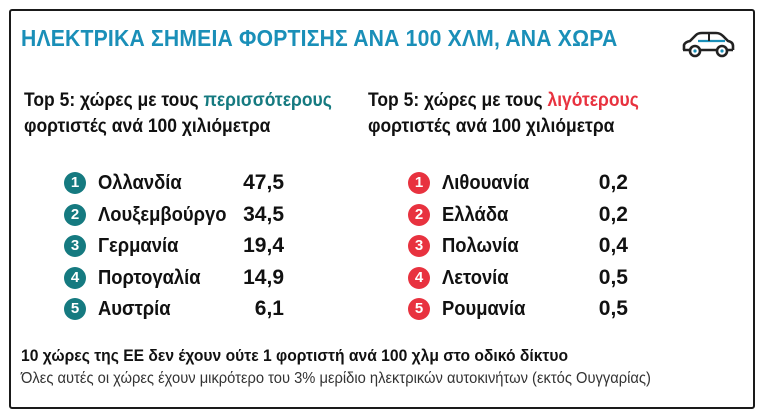 Image resolution: width=768 pixels, height=419 pixels. Describe the element at coordinates (149, 277) in the screenshot. I see `country-name: Πορτογαλία` at that location.